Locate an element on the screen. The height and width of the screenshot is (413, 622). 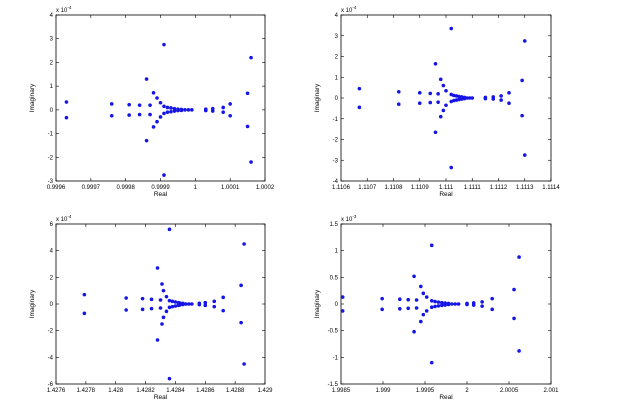
x-tick-label: 1.4284 is located at coordinates (175, 391).